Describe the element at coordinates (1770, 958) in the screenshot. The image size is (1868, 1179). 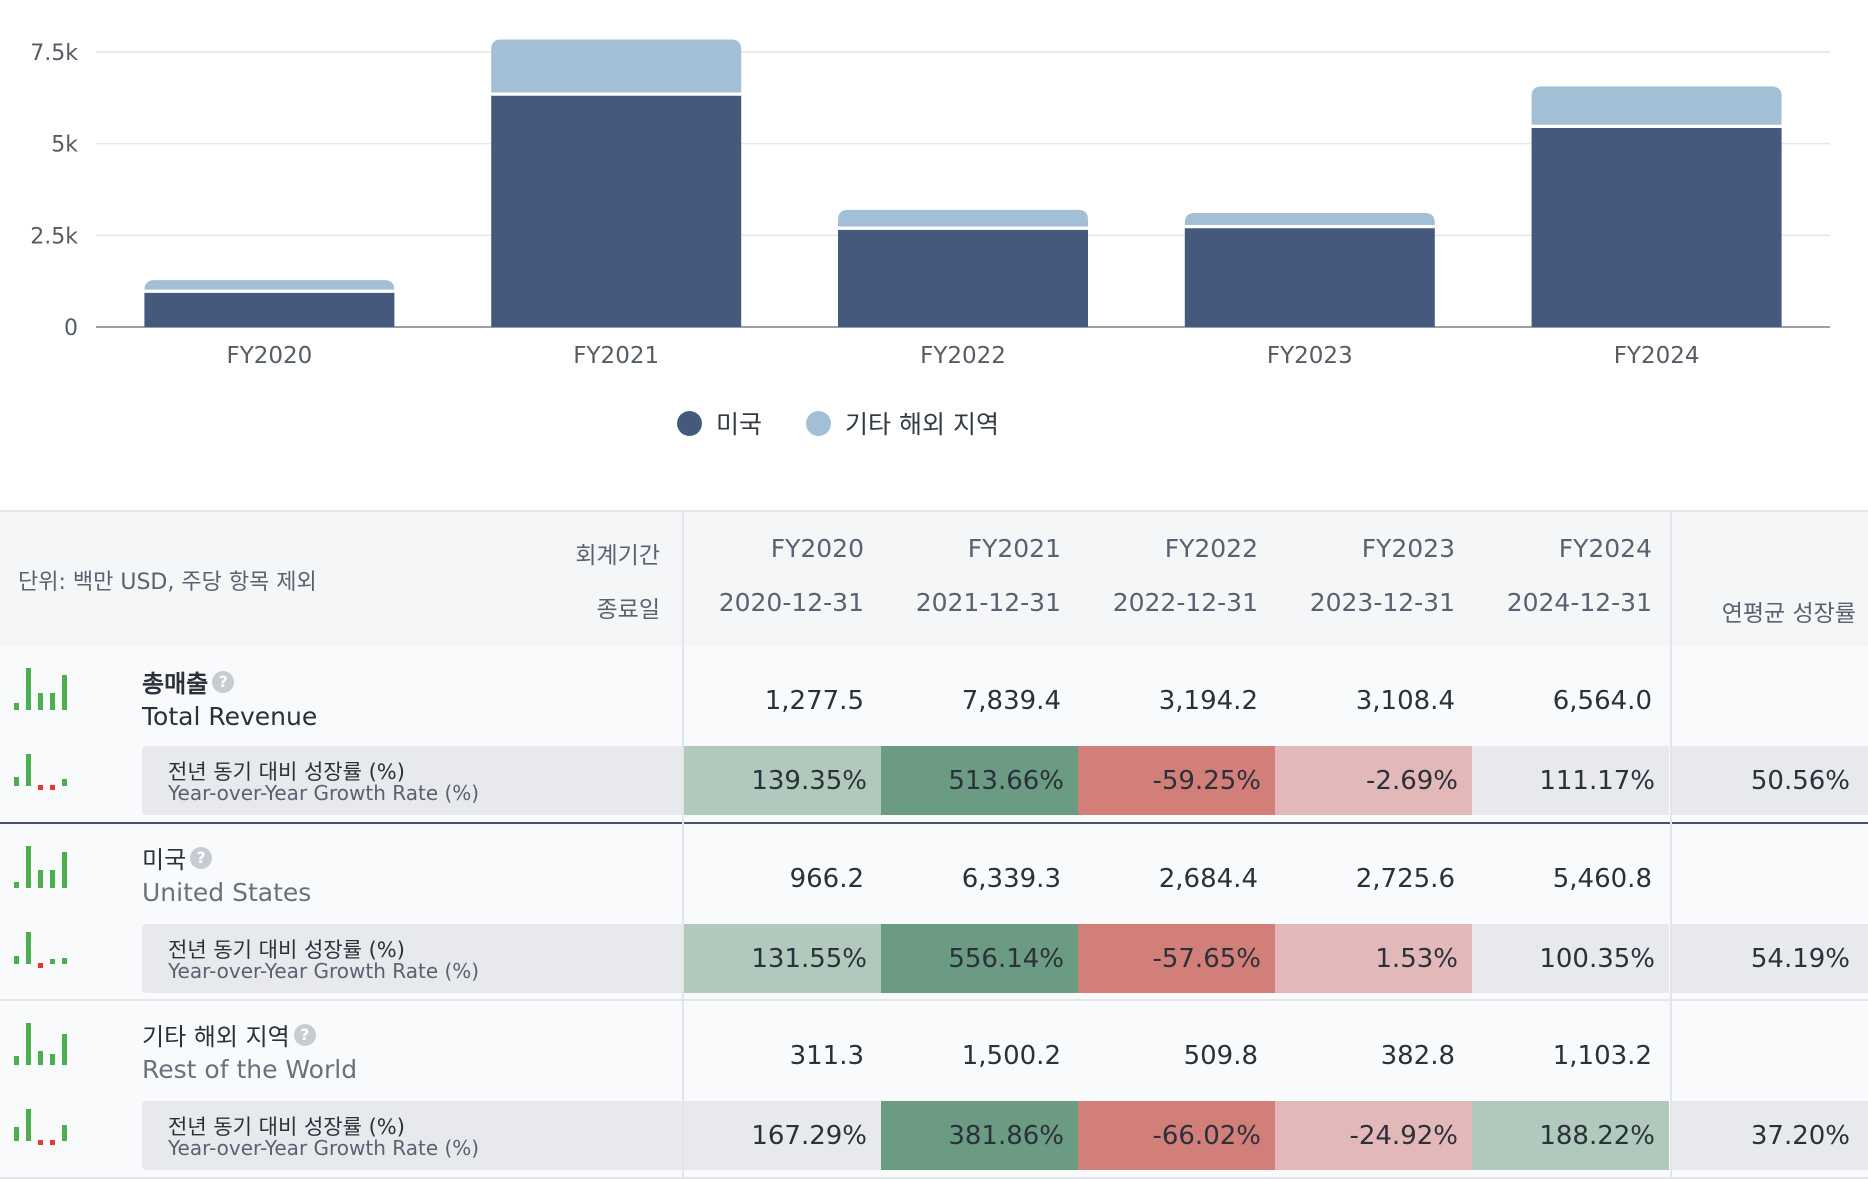
I see `cagr-cell: 54.19%` at that location.